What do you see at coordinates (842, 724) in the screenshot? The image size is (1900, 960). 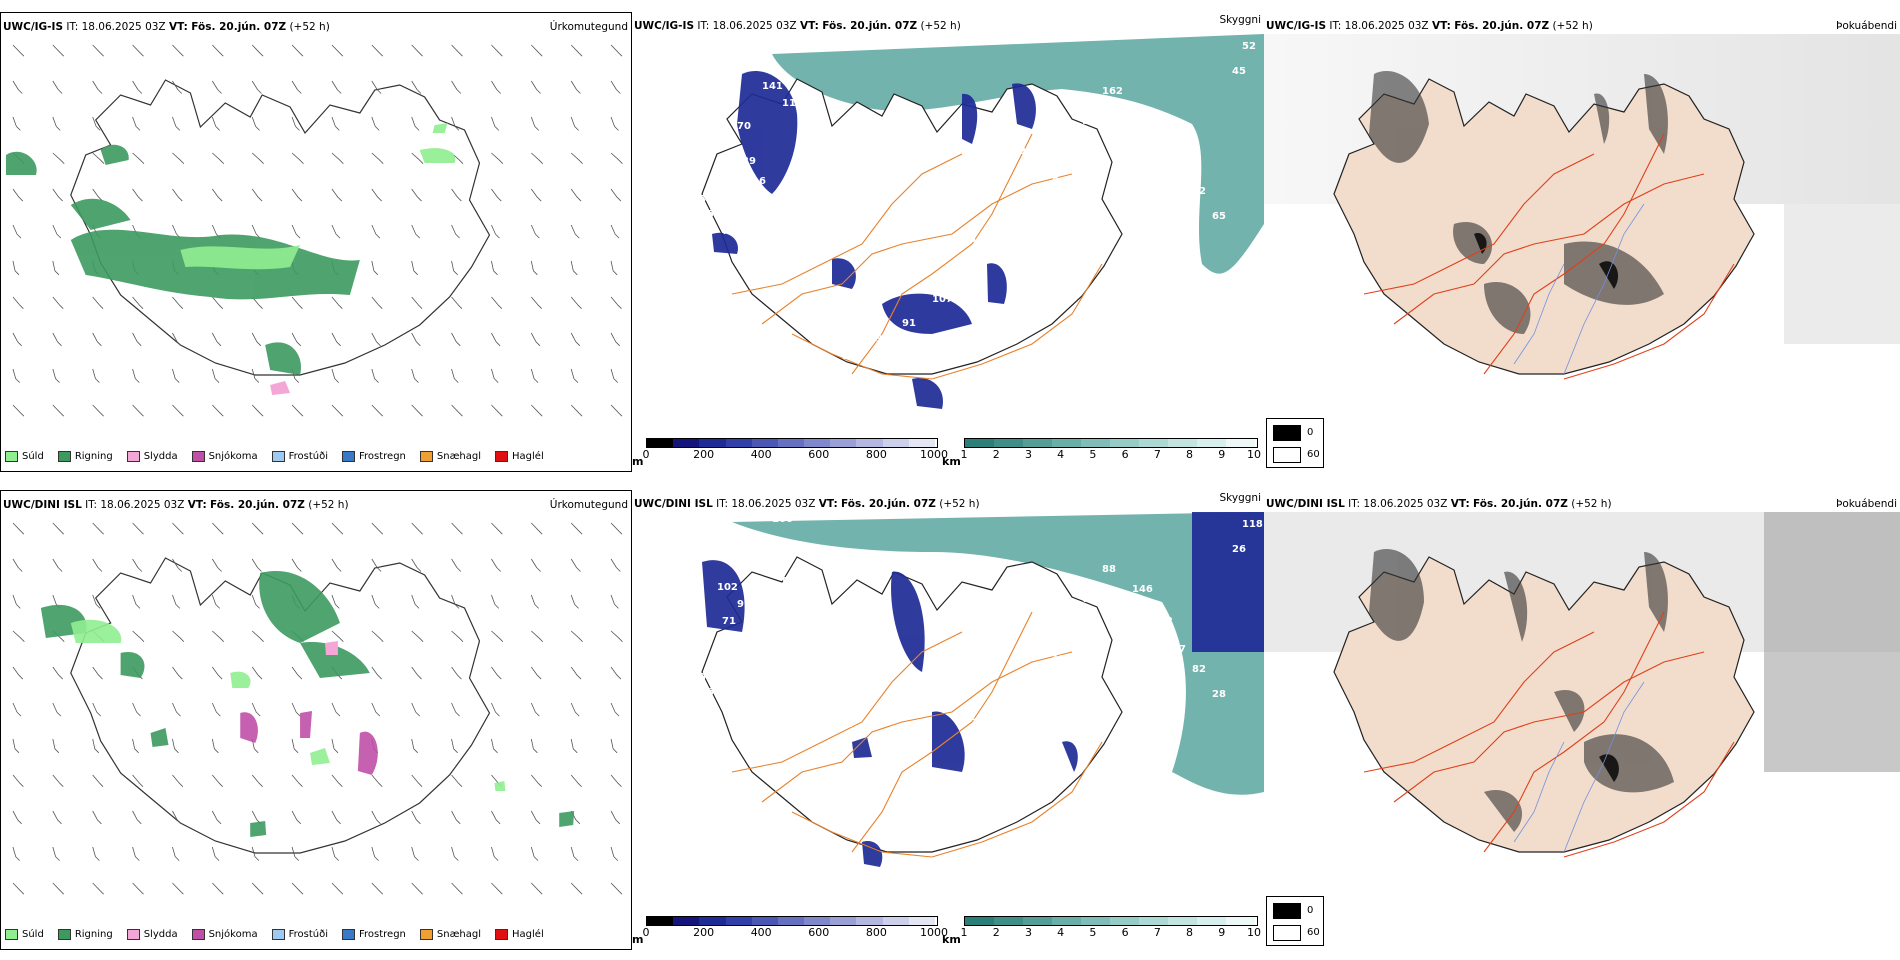 I see `elevation-label: 102` at bounding box center [842, 724].